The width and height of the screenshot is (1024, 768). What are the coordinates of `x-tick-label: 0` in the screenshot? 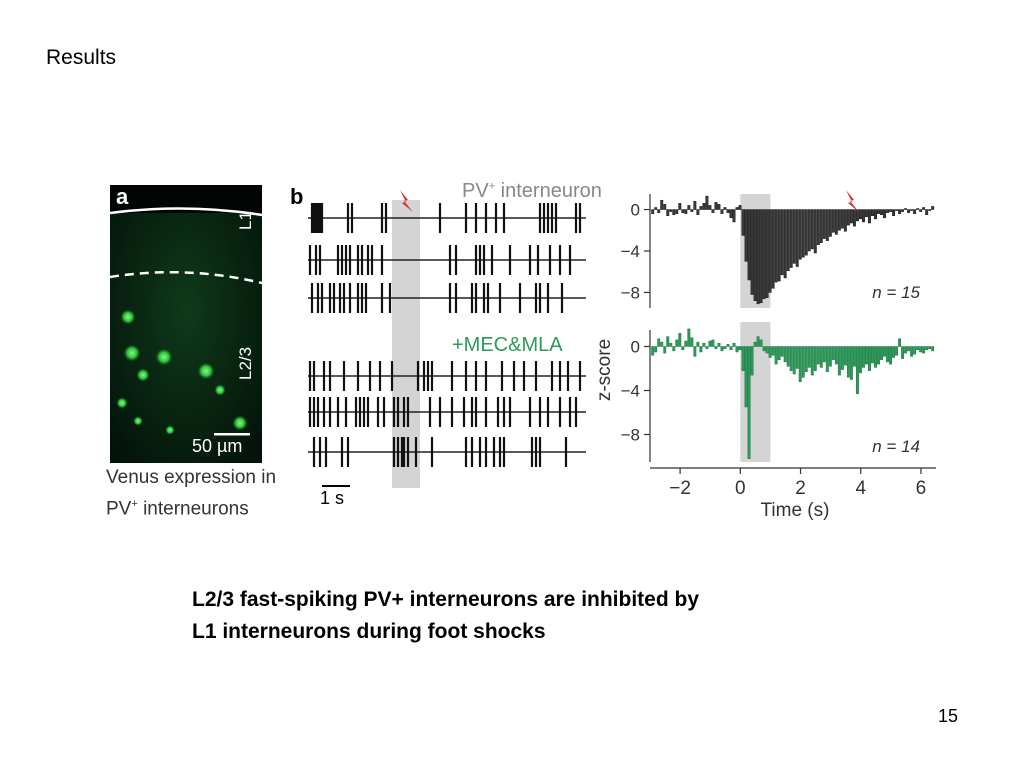 It's located at (740, 488).